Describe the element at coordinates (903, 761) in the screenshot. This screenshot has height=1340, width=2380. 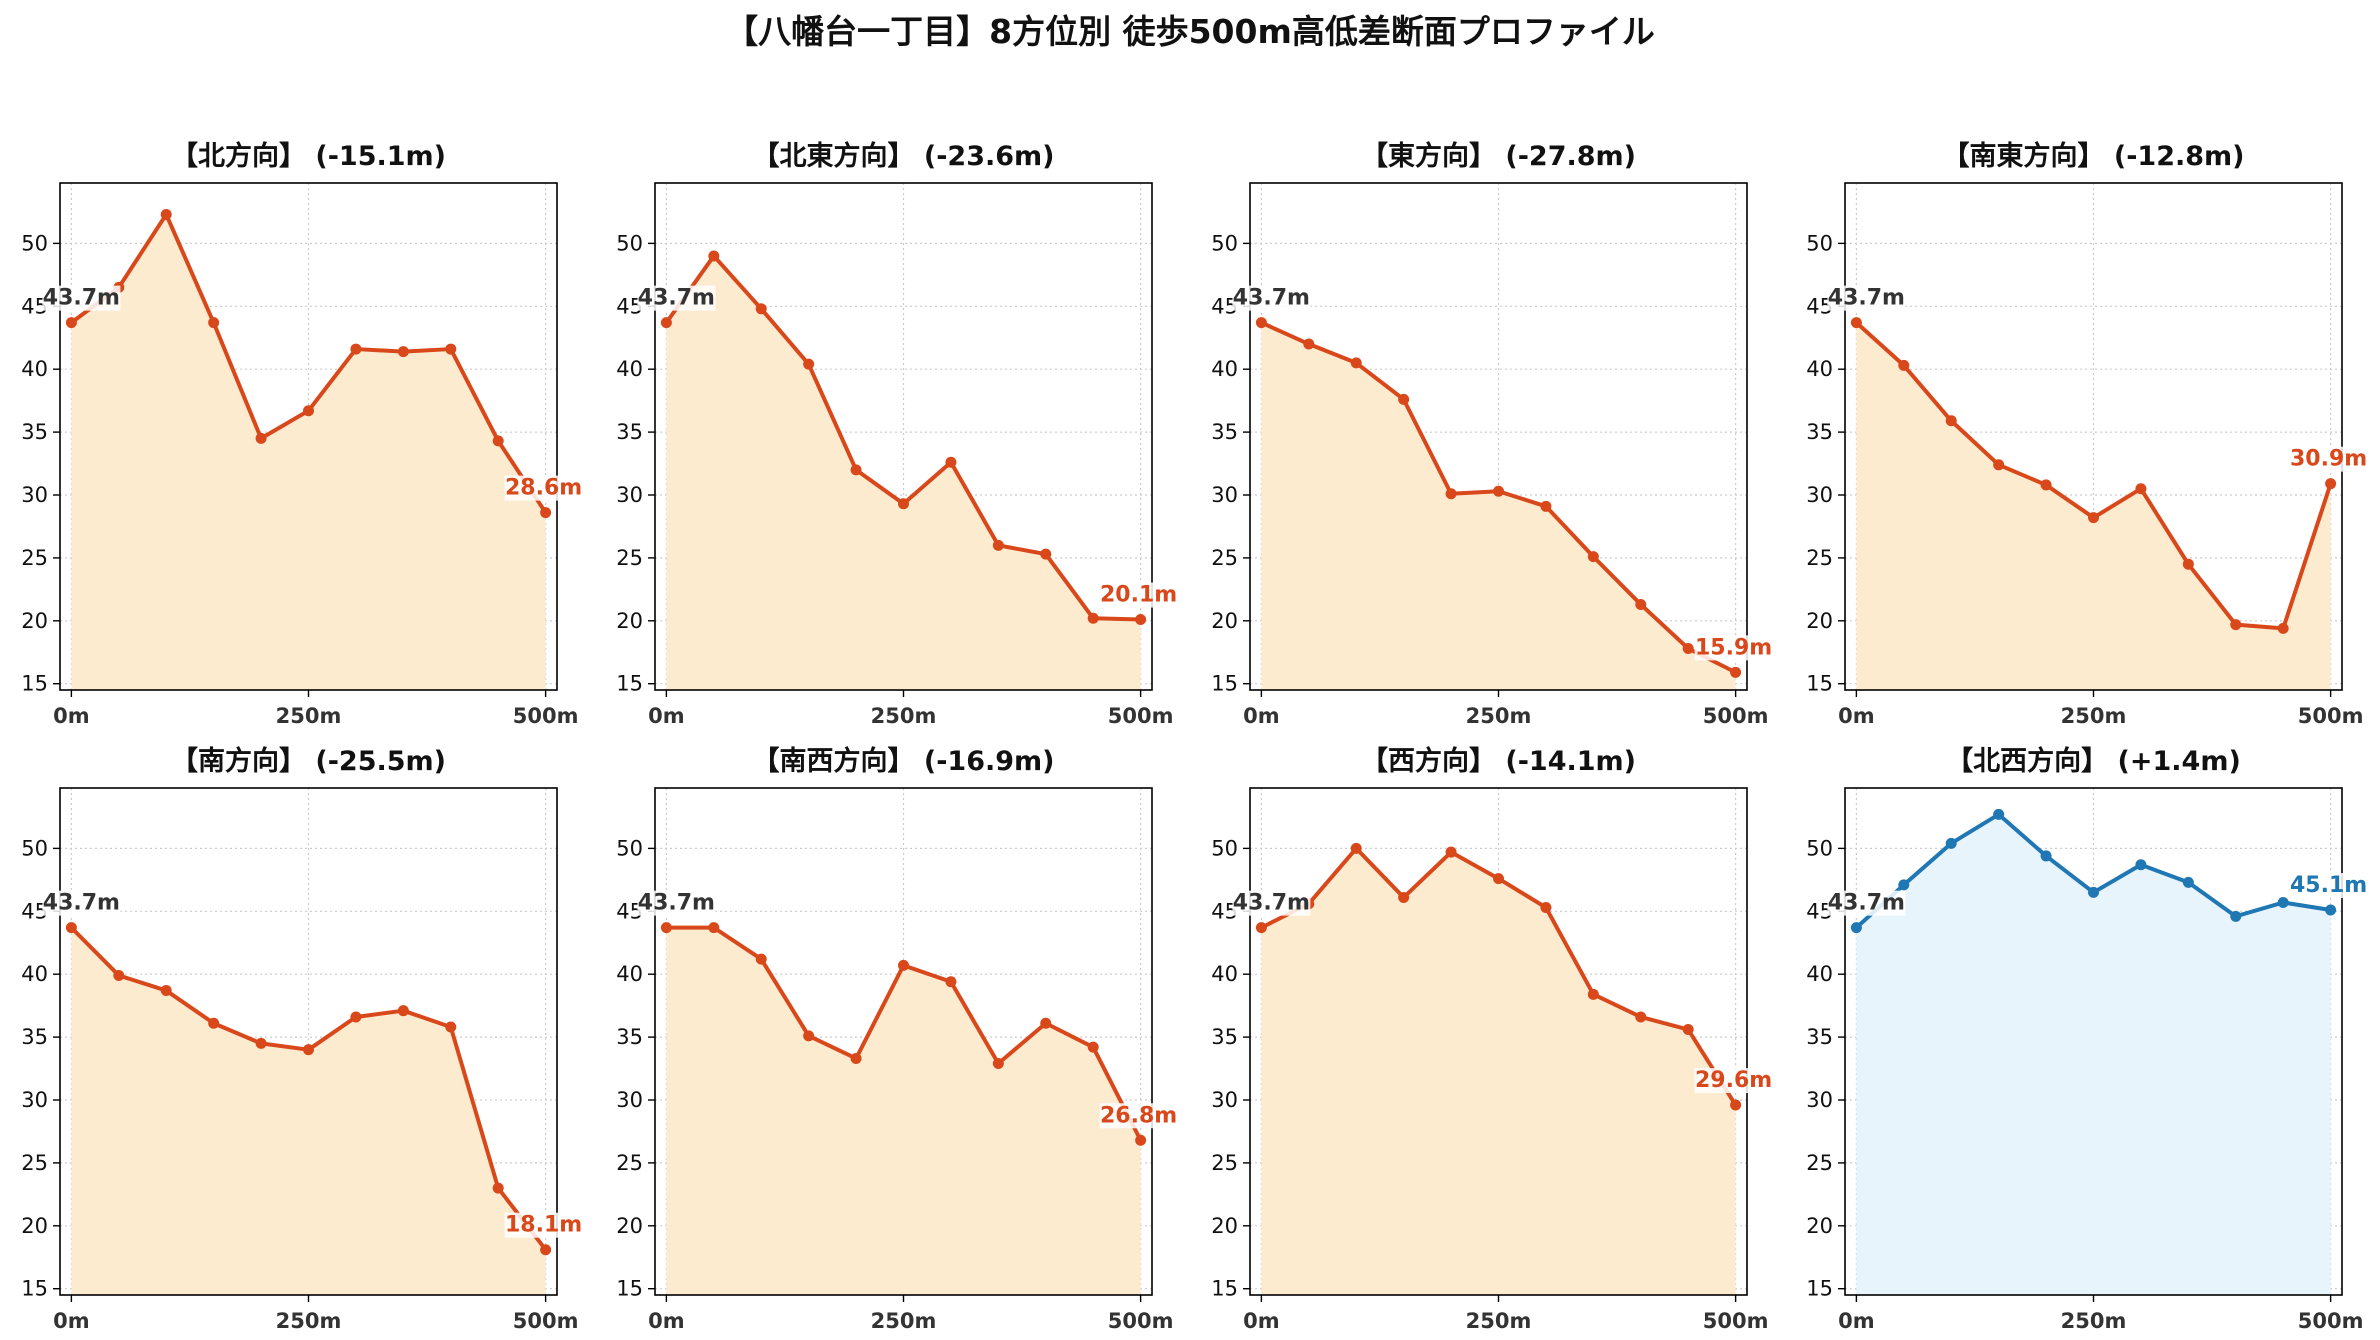
I see `subplot-title: 【南西方向】 (-16.9m)` at that location.